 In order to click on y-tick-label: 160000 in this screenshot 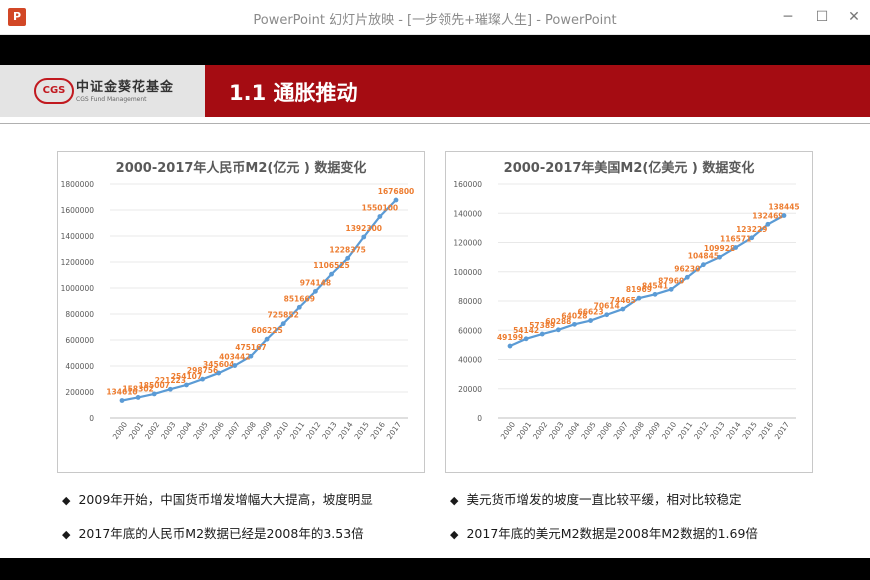, I will do `click(467, 184)`.